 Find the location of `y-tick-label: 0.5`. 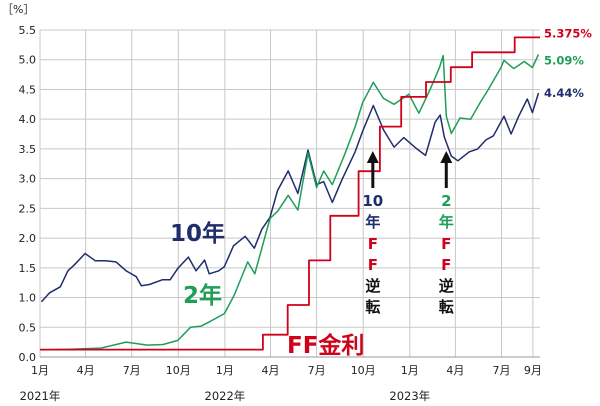

y-tick-label: 0.5 is located at coordinates (28, 327).